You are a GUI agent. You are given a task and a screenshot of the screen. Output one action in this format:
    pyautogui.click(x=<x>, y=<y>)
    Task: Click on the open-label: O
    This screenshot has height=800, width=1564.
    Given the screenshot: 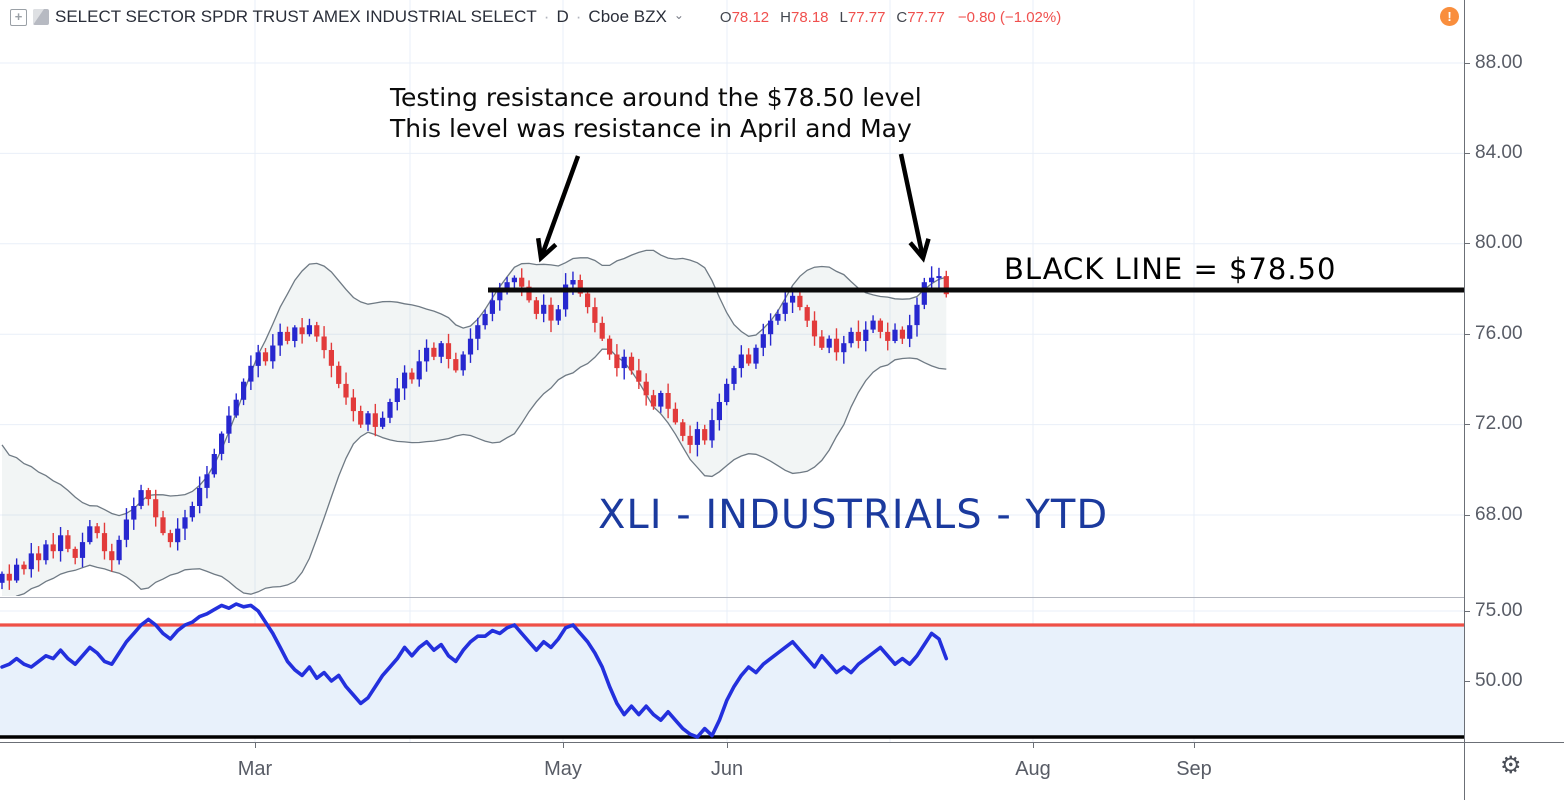 What is the action you would take?
    pyautogui.click(x=725, y=17)
    